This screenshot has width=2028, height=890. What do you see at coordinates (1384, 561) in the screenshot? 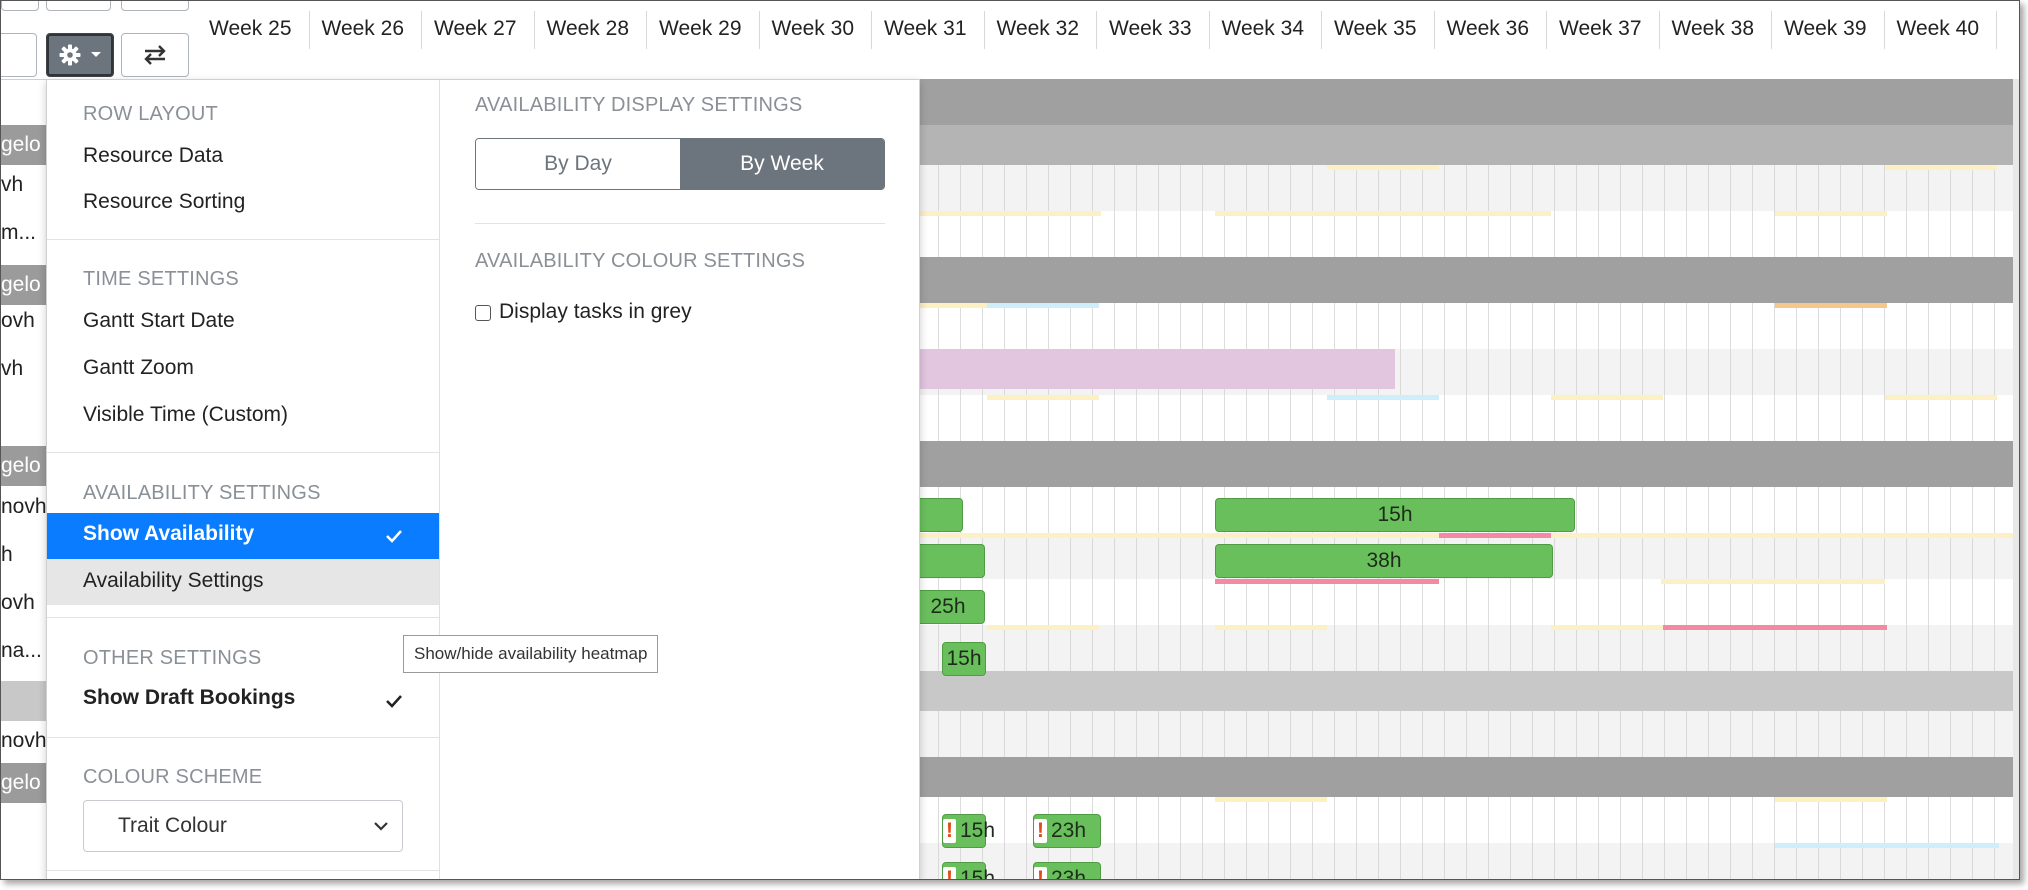
I see `task-bar: 38h` at bounding box center [1384, 561].